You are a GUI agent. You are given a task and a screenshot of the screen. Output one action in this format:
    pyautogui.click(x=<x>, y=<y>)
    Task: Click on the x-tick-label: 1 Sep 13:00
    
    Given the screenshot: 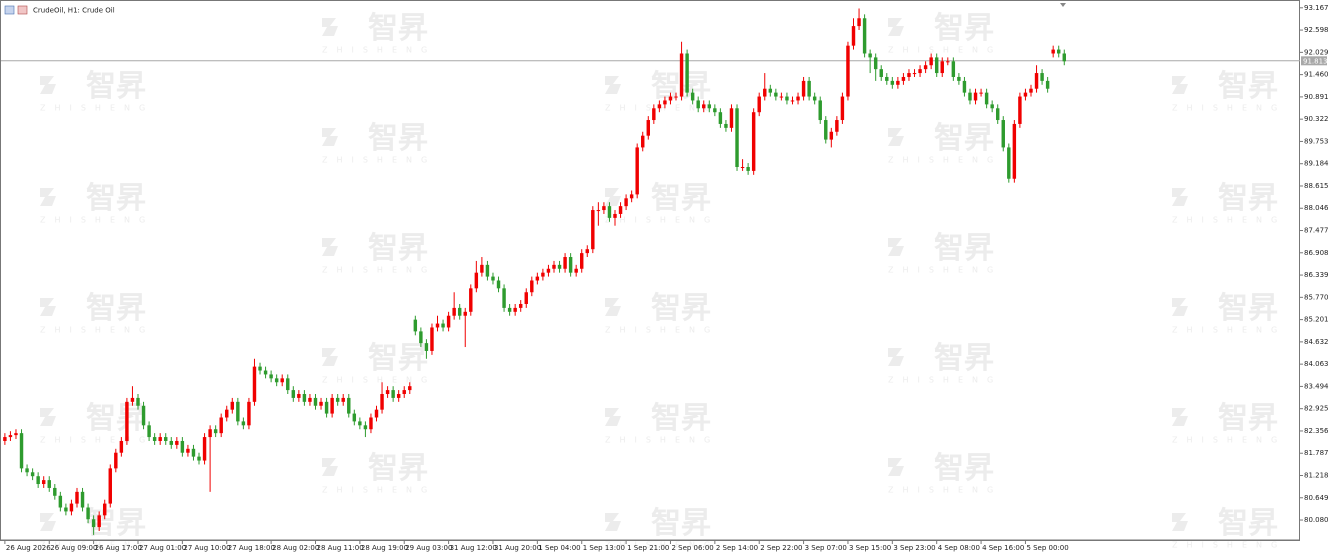 What is the action you would take?
    pyautogui.click(x=604, y=548)
    